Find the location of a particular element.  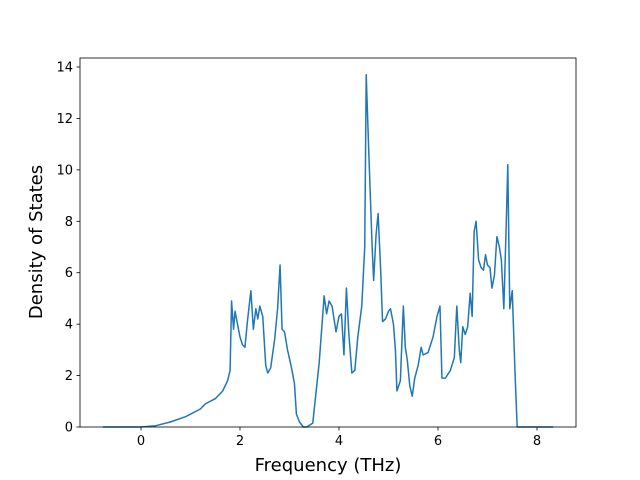

y-tick-label: 12 is located at coordinates (64, 119).